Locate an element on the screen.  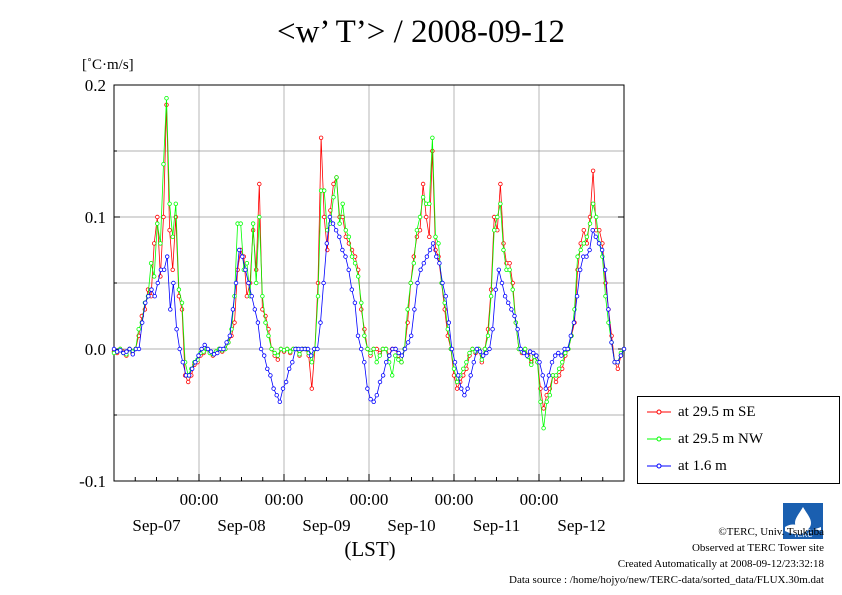
x-axis-label: (LST) is located at coordinates (369, 549).